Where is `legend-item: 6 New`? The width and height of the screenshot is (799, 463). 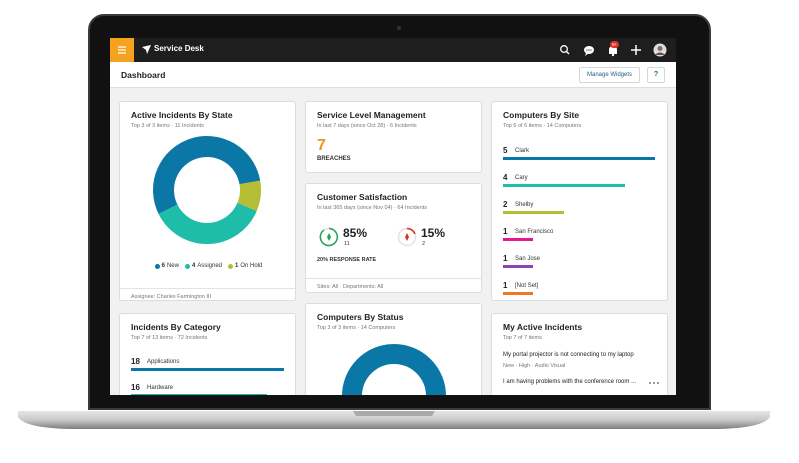 legend-item: 6 New is located at coordinates (166, 266).